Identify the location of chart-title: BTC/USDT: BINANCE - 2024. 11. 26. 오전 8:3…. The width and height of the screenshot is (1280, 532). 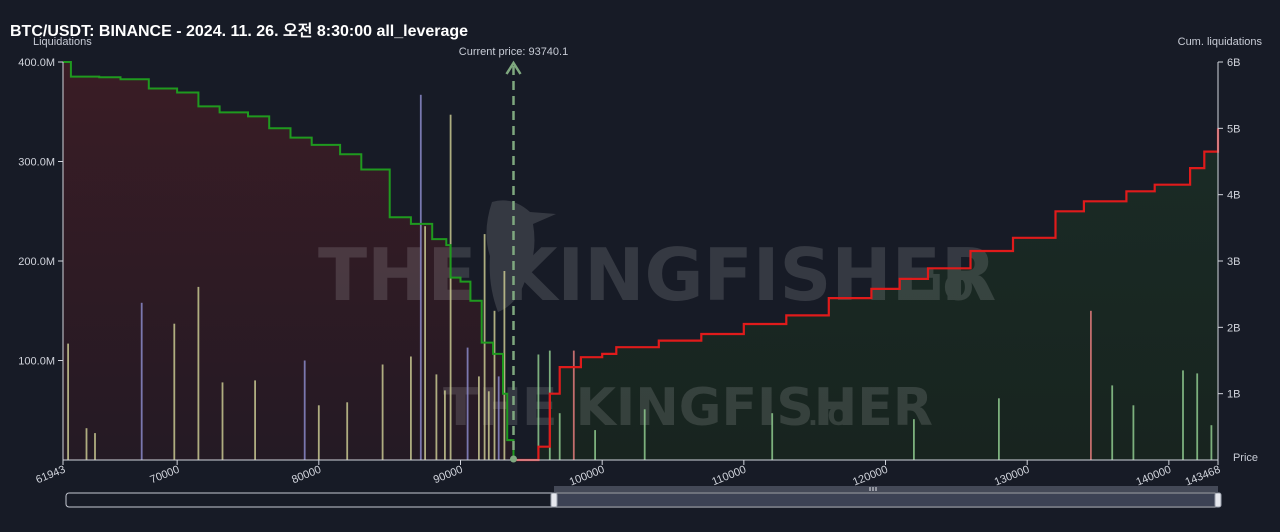
(239, 31).